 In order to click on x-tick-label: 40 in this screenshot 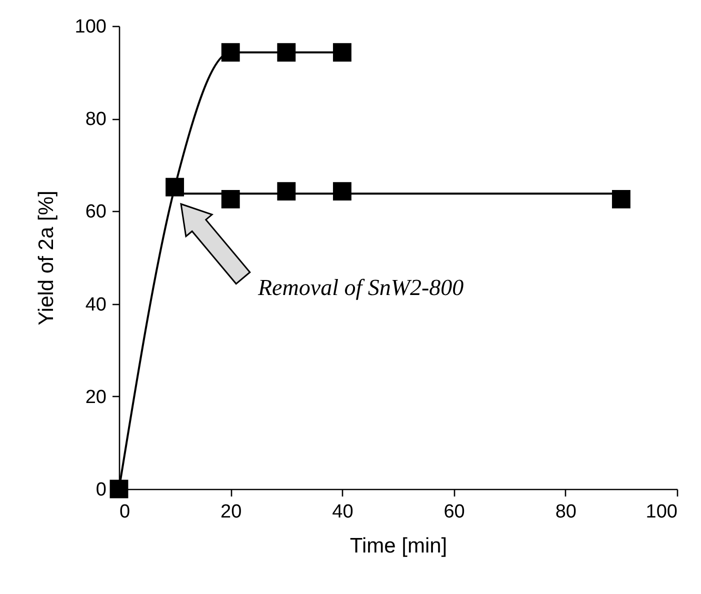, I will do `click(343, 512)`.